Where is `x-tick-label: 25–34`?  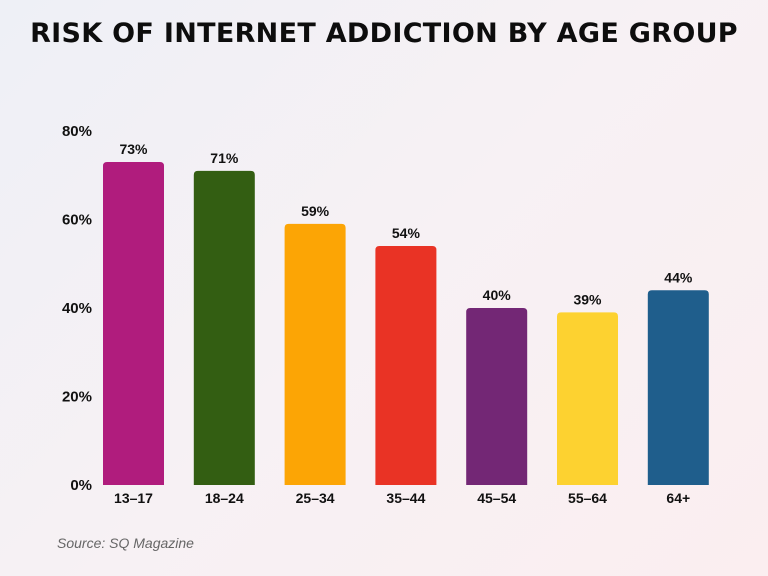
x-tick-label: 25–34 is located at coordinates (315, 498).